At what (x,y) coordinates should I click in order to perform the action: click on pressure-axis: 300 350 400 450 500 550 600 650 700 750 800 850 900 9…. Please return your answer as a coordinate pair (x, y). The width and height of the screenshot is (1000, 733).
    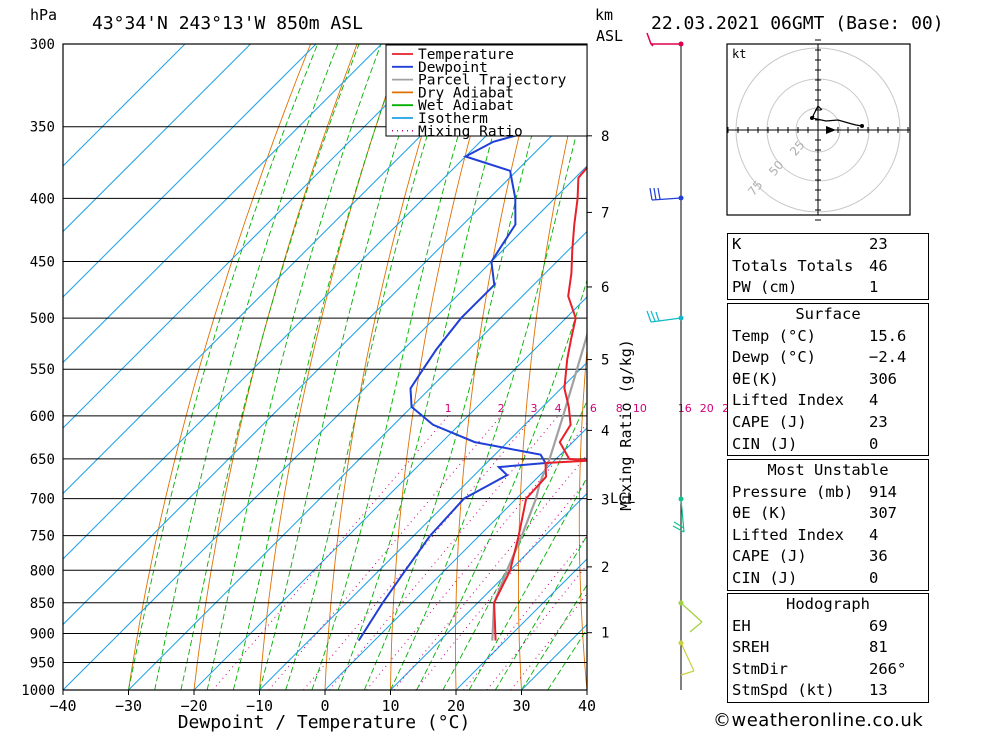
    Looking at the image, I should click on (38, 368).